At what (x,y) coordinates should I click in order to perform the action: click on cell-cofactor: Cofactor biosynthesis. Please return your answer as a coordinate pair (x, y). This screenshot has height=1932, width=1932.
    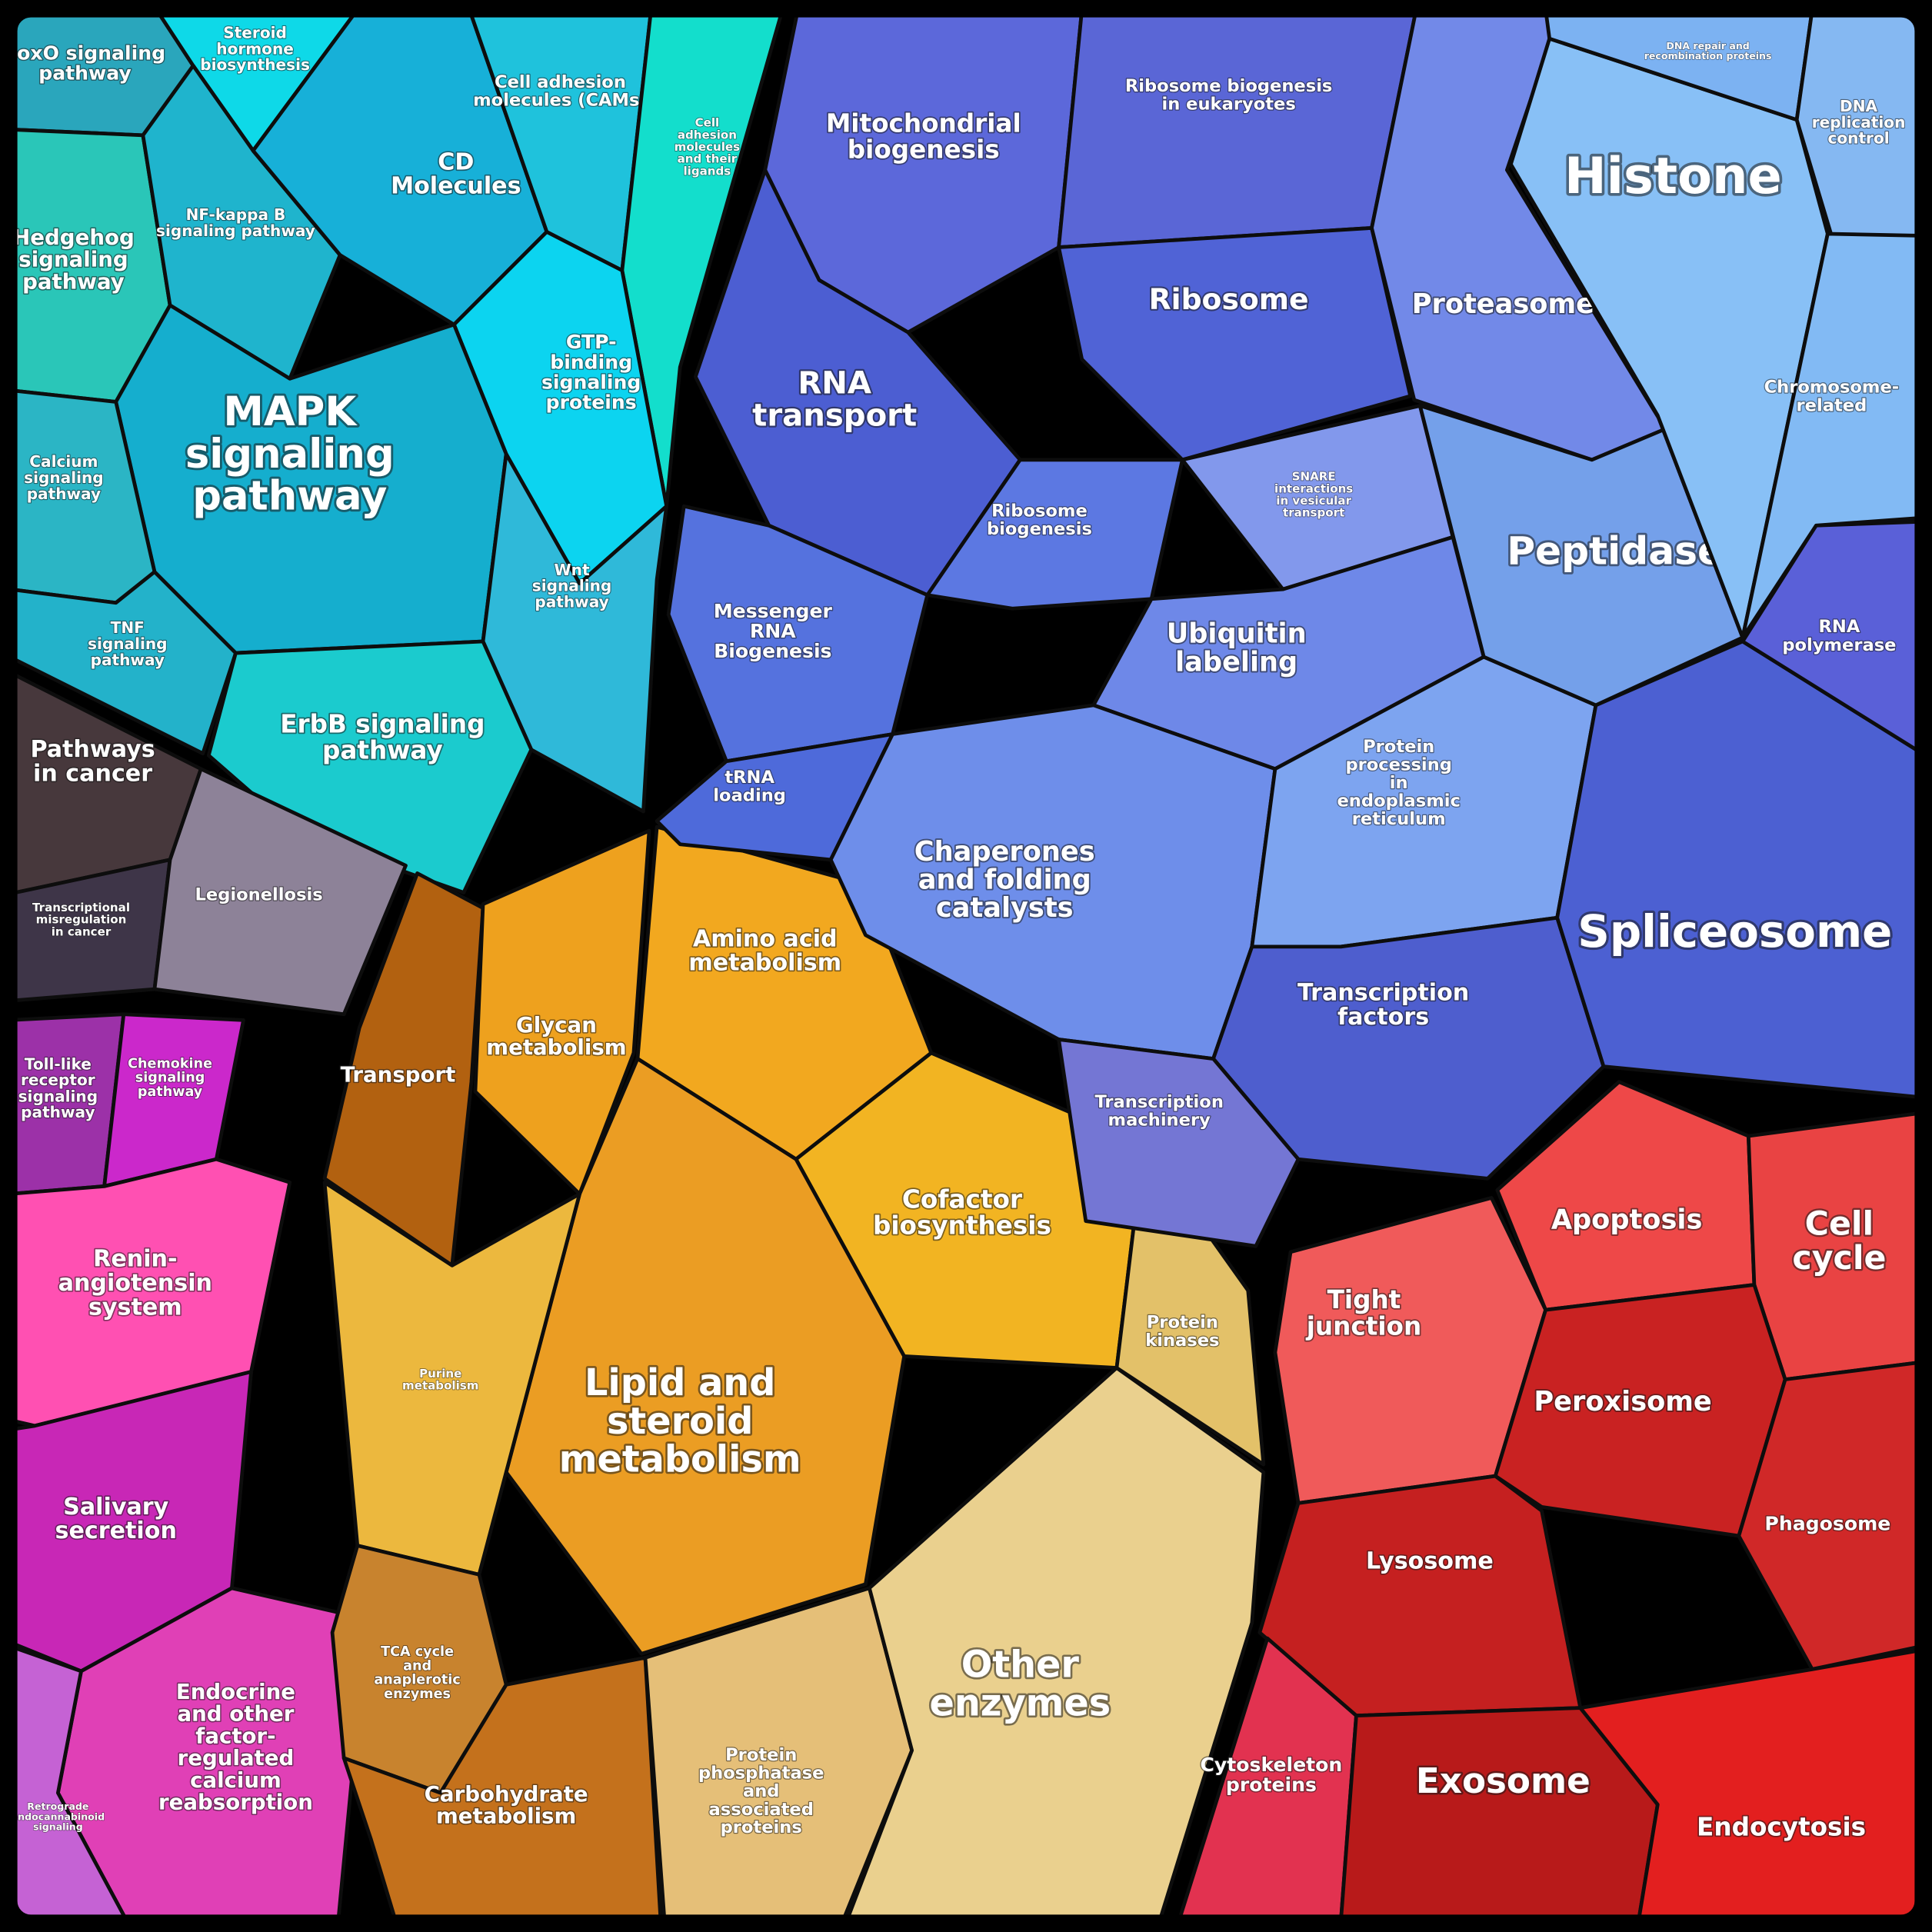
    Looking at the image, I should click on (970, 1210).